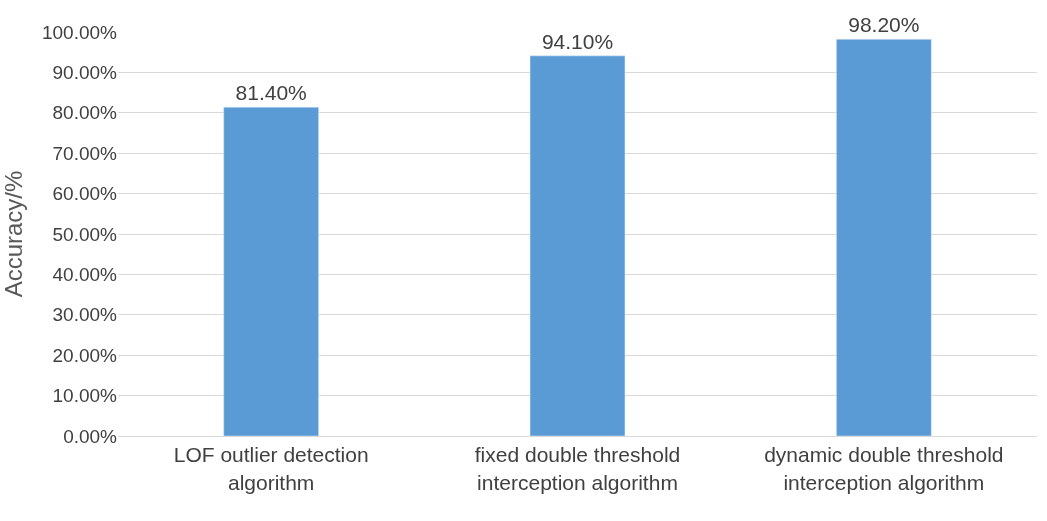 The width and height of the screenshot is (1047, 521). What do you see at coordinates (577, 468) in the screenshot?
I see `x-tick-label: fixed double threshold interception algorithm` at bounding box center [577, 468].